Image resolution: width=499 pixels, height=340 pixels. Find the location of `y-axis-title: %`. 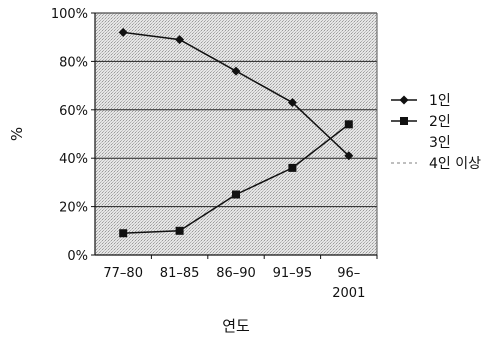

y-axis-title: % is located at coordinates (17, 134).